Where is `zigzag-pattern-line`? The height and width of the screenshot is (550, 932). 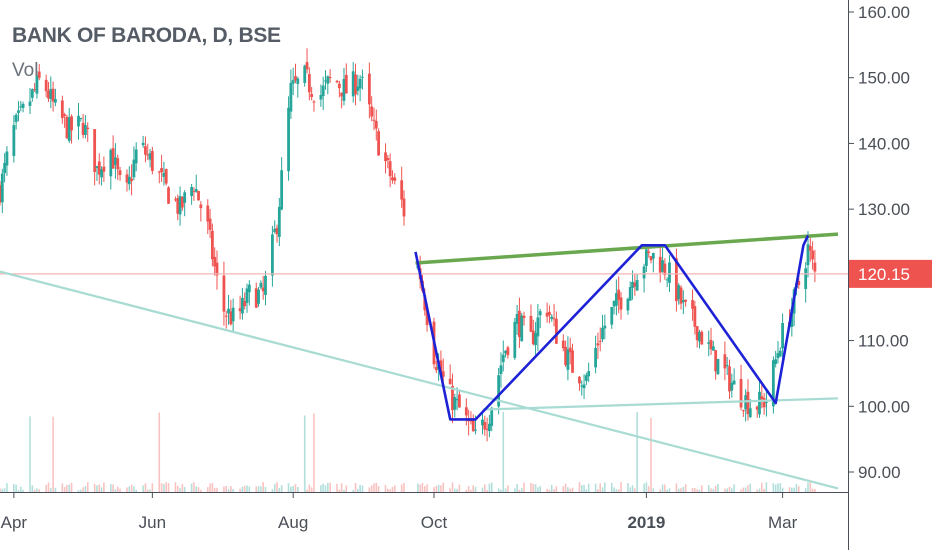 zigzag-pattern-line is located at coordinates (612, 327).